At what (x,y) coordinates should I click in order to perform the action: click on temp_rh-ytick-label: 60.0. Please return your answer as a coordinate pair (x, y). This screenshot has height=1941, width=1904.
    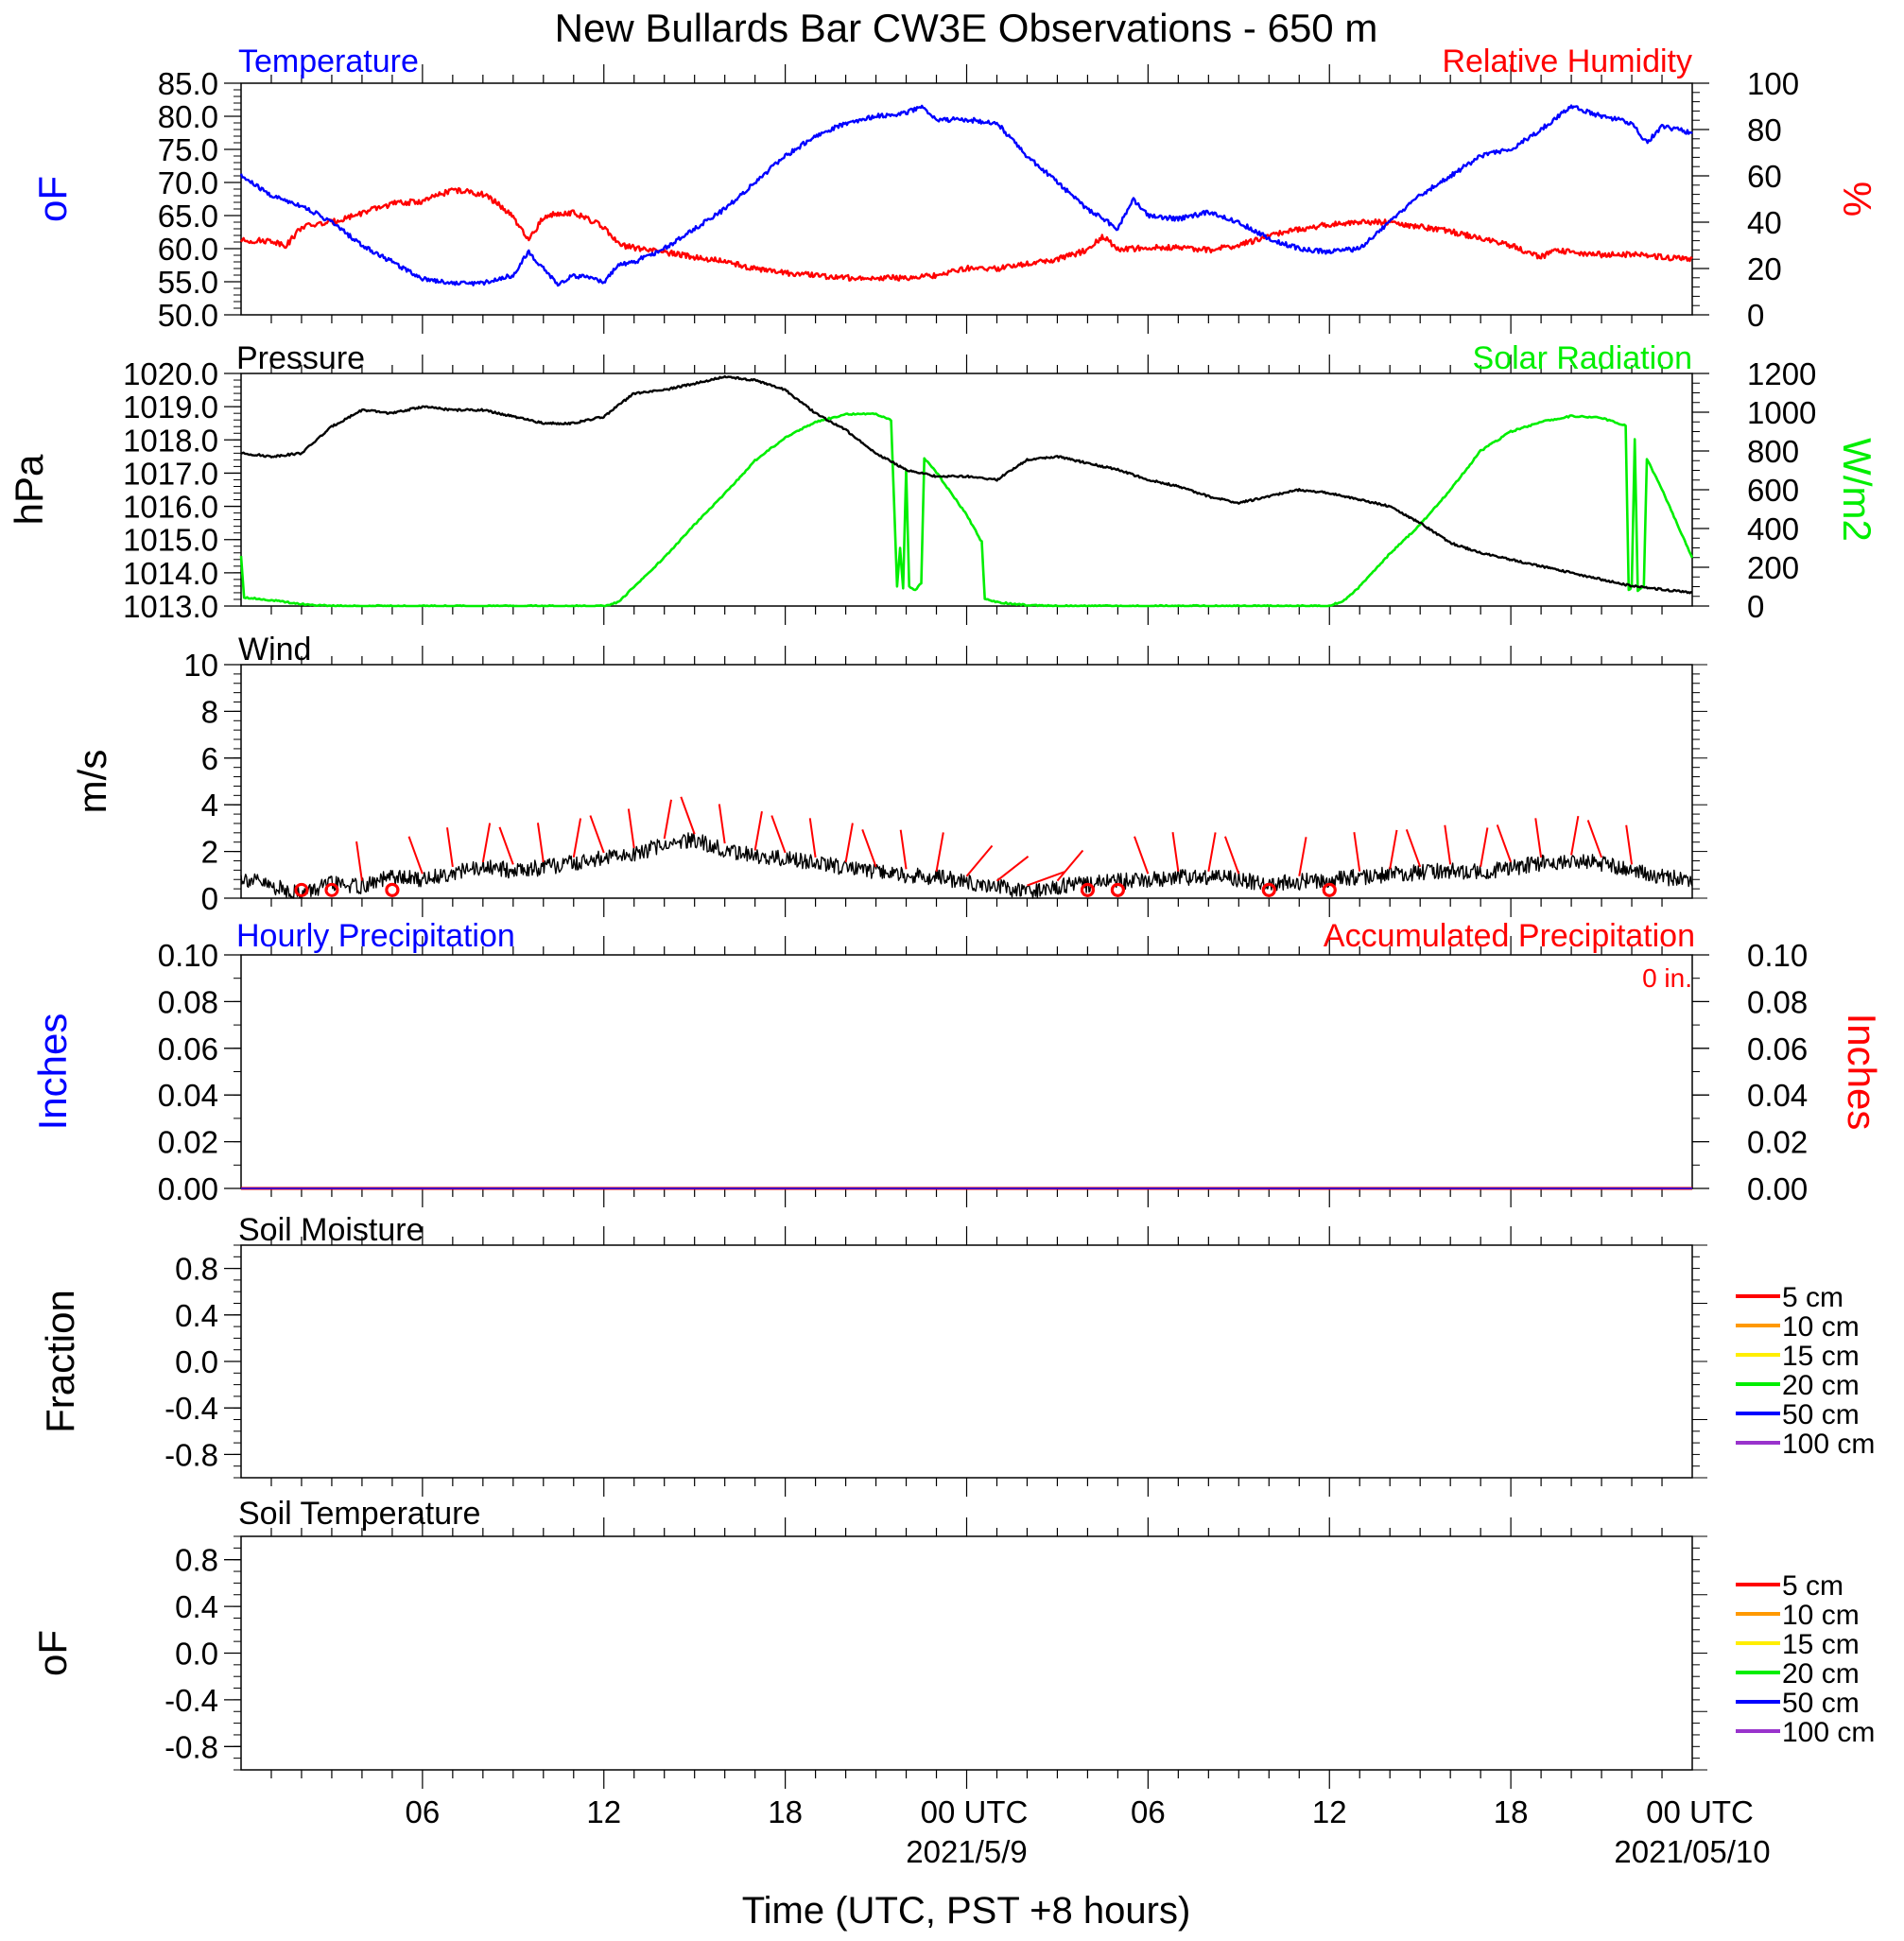
    Looking at the image, I should click on (188, 250).